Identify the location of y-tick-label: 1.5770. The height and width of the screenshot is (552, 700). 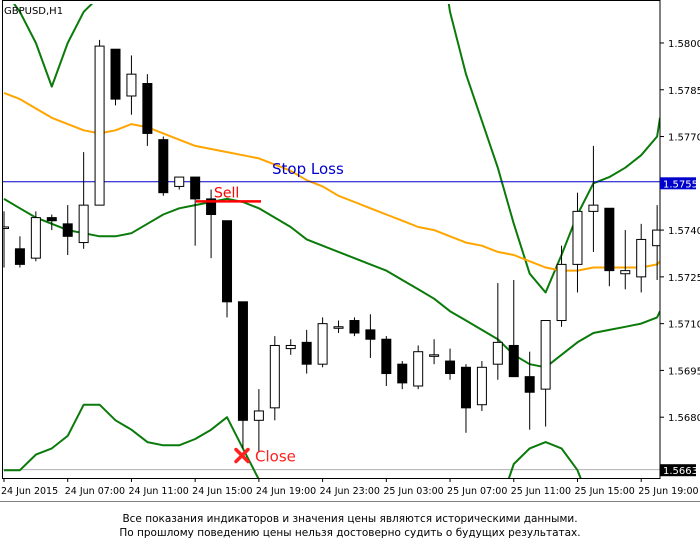
(684, 138).